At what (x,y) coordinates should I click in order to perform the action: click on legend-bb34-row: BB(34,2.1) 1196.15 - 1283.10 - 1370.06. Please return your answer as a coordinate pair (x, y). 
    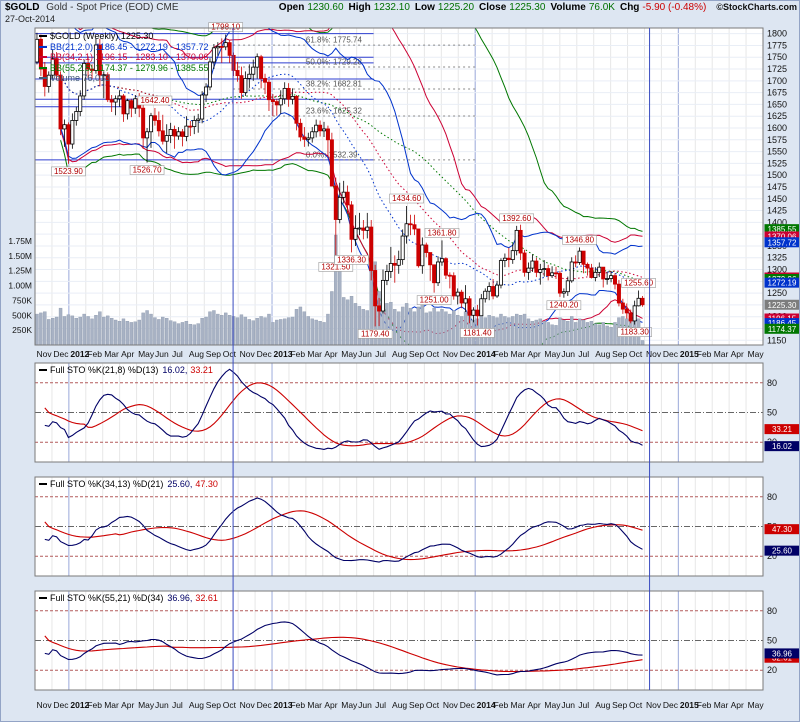
    Looking at the image, I should click on (123, 57).